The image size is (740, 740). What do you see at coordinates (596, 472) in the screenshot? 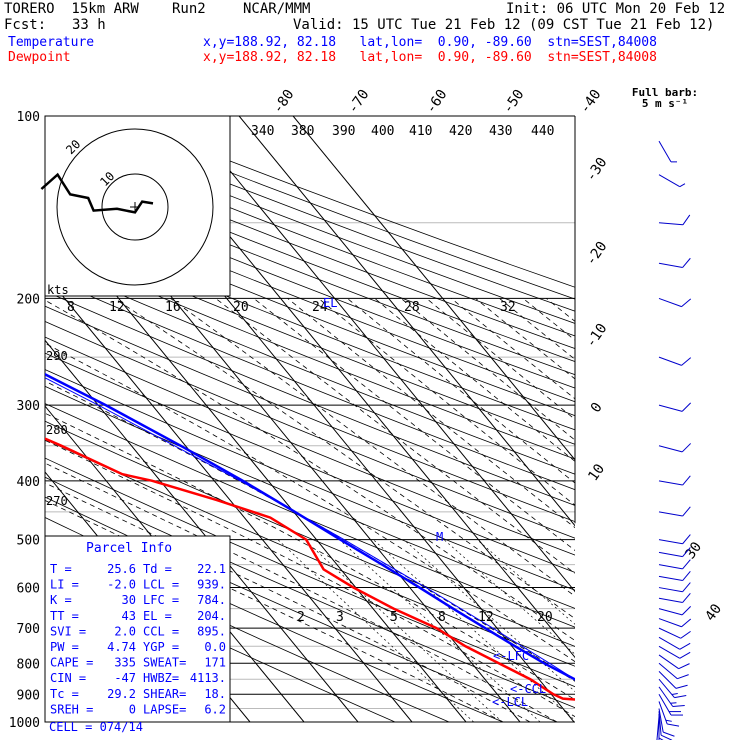
I see `isotherm-label: 10` at bounding box center [596, 472].